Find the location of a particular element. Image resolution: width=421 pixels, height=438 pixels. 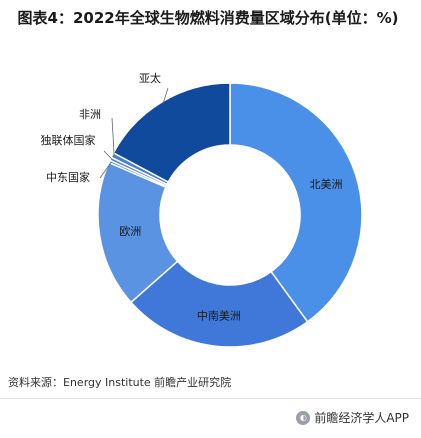

label-north-america: 北美洲 is located at coordinates (326, 184).